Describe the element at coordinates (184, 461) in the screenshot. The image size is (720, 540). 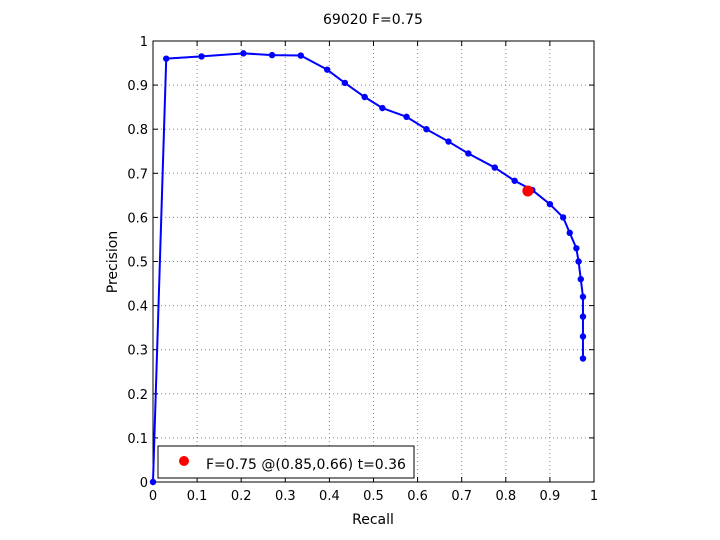
I see `legend-marker` at that location.